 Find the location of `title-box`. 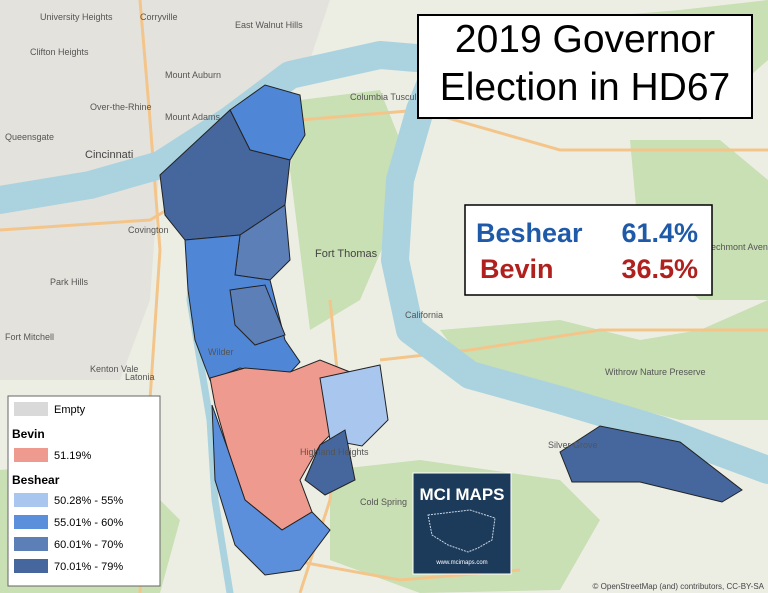

title-box is located at coordinates (585, 66).